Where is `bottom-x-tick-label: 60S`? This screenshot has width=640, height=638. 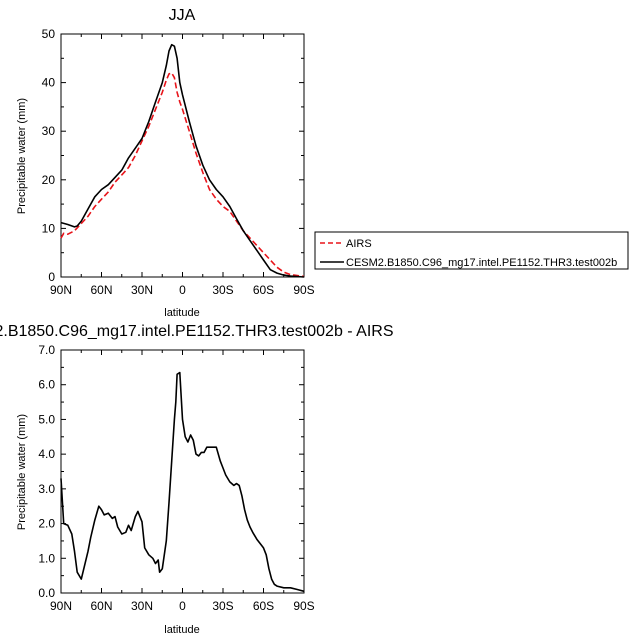 bottom-x-tick-label: 60S is located at coordinates (263, 606).